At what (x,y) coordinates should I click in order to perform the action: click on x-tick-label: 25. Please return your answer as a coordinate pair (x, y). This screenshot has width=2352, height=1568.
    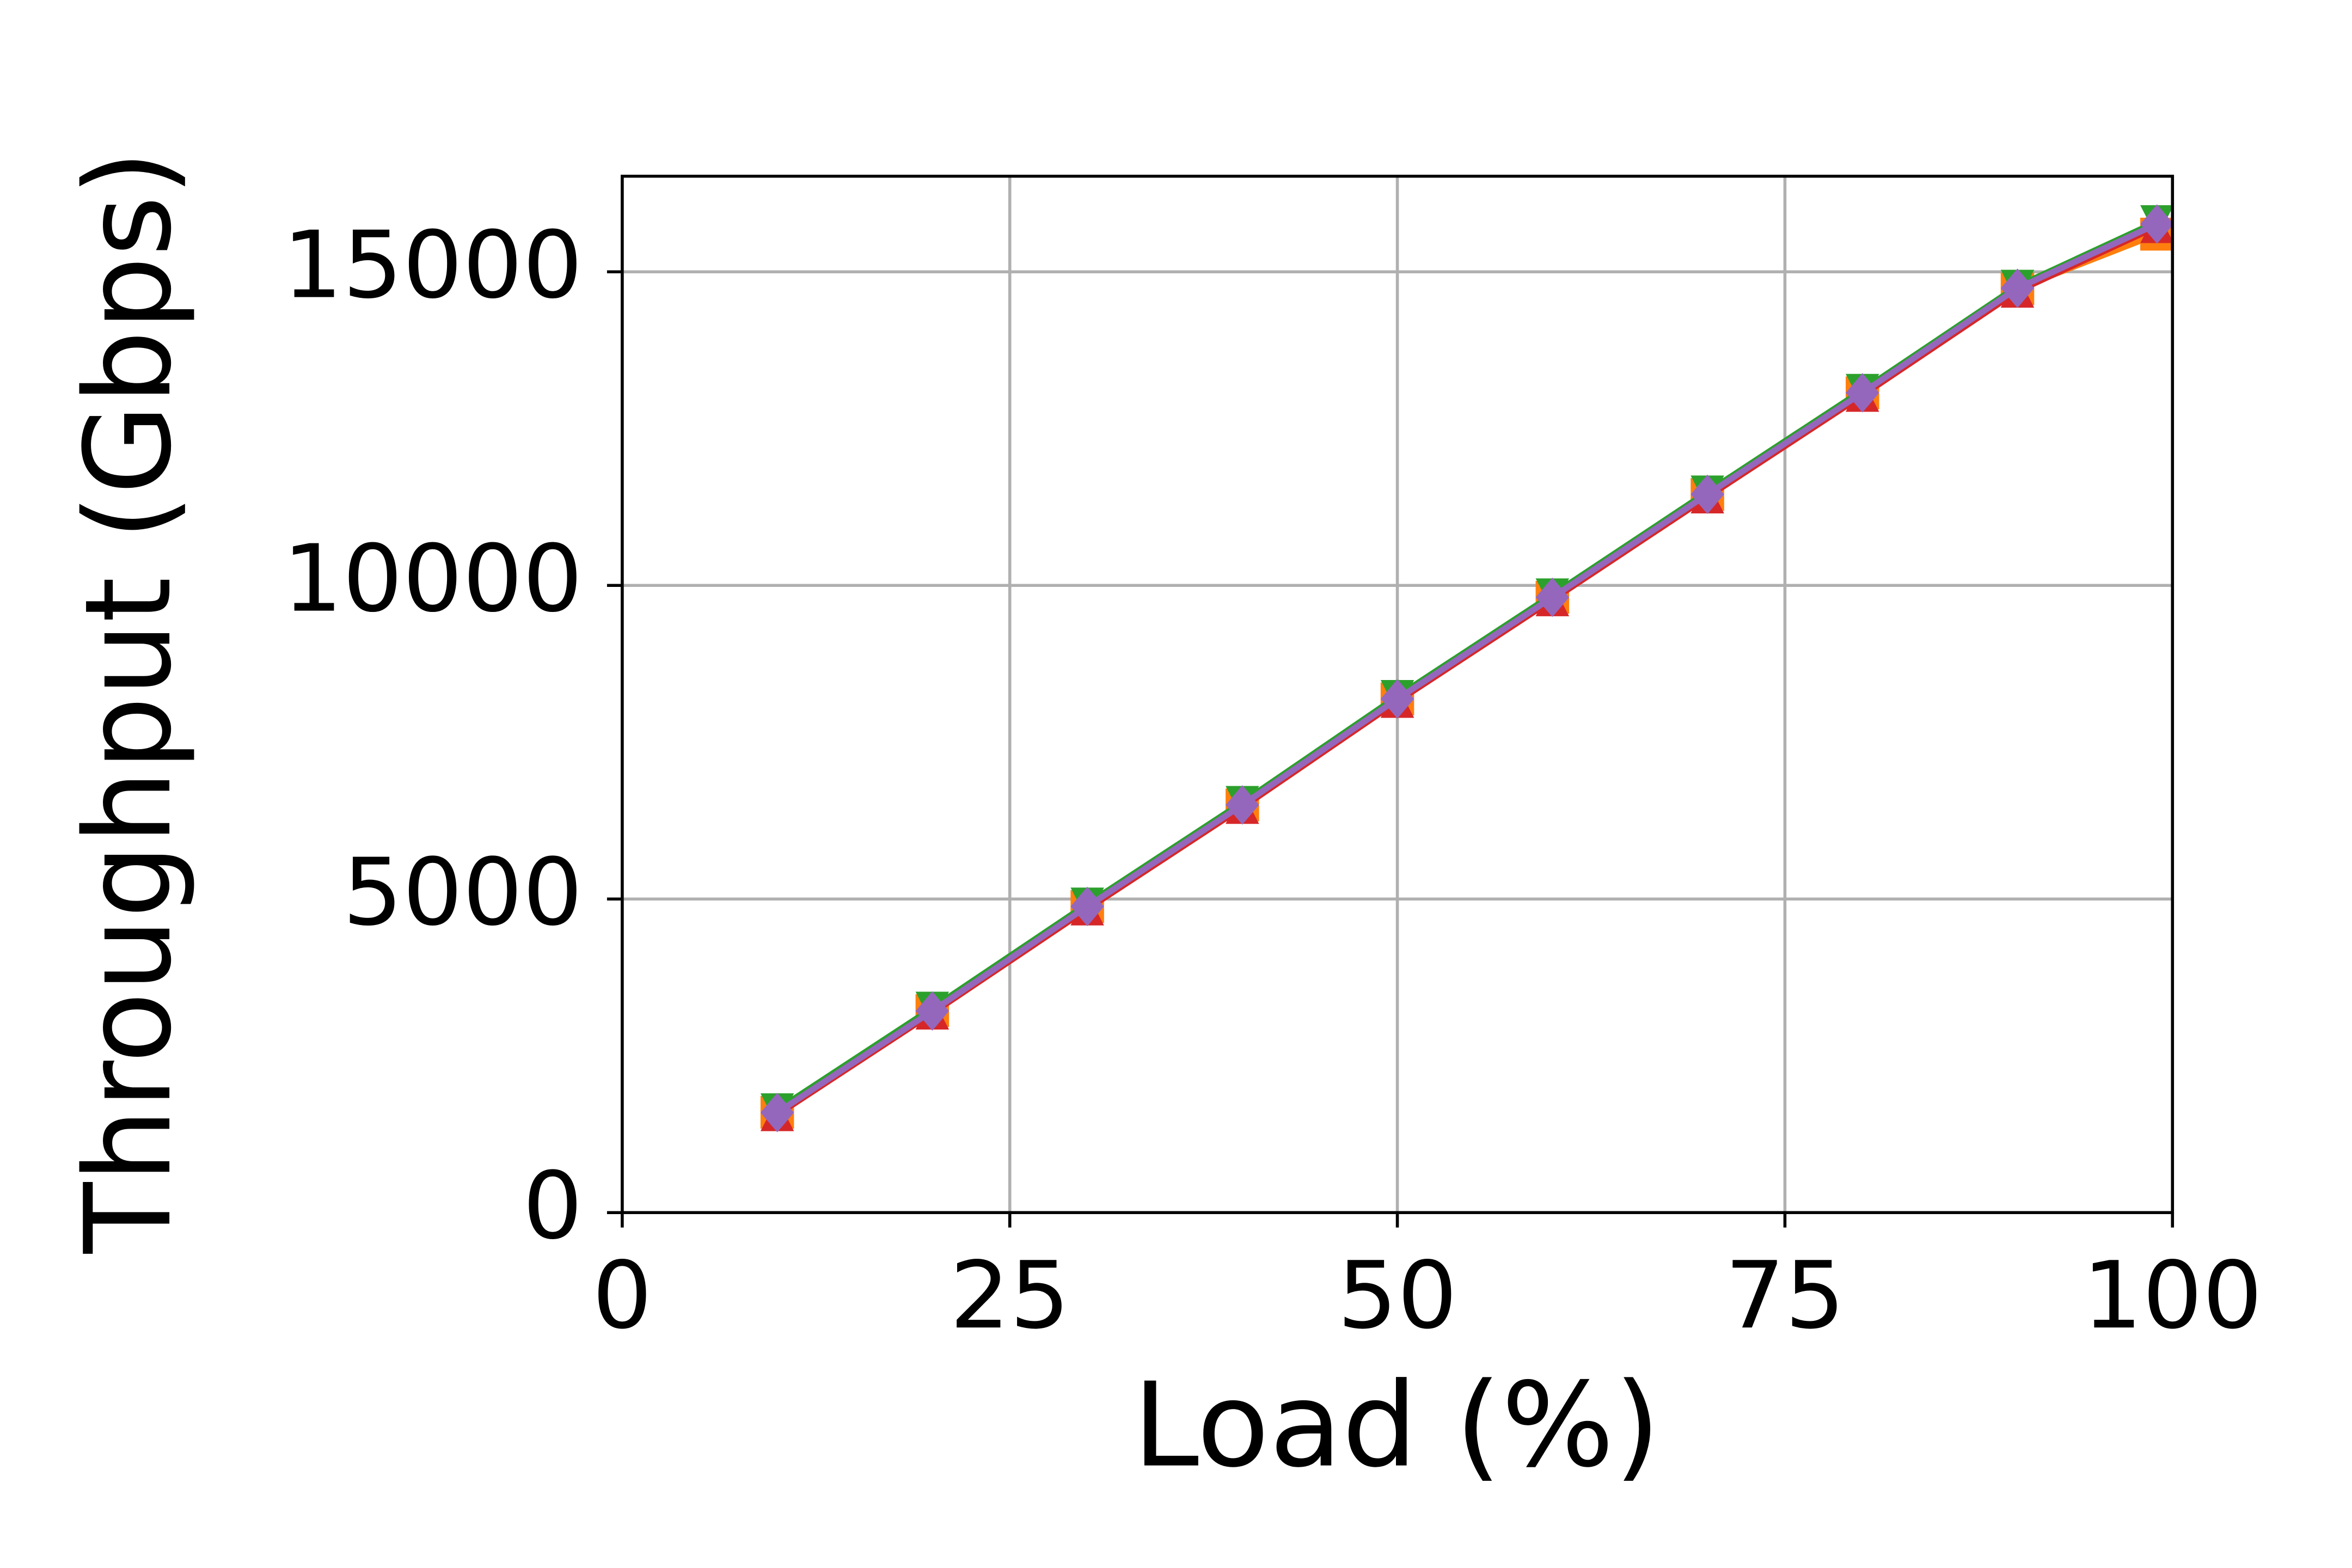
    Looking at the image, I should click on (1010, 1296).